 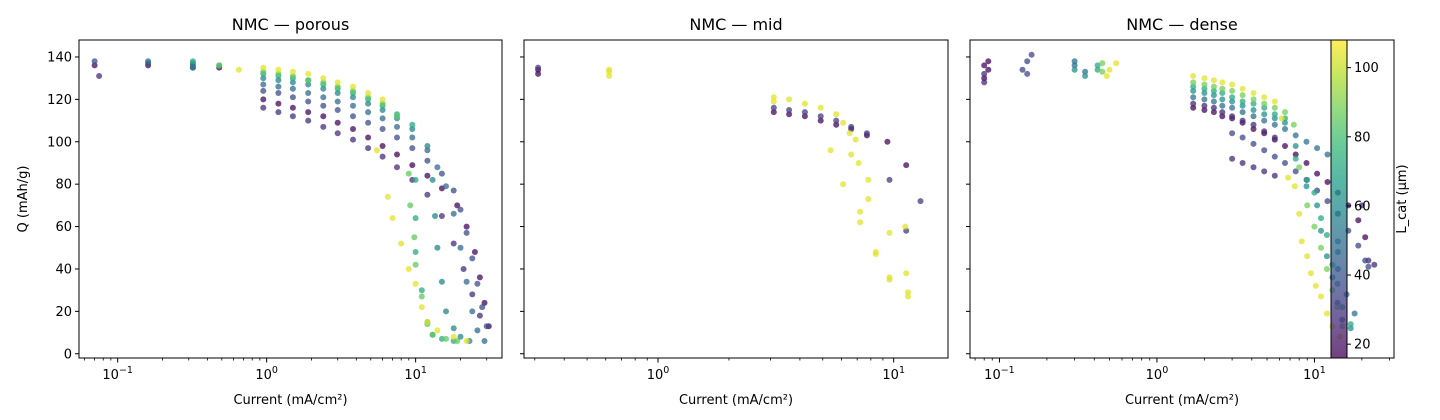 I want to click on y-tick-label: 20, so click(x=63, y=312).